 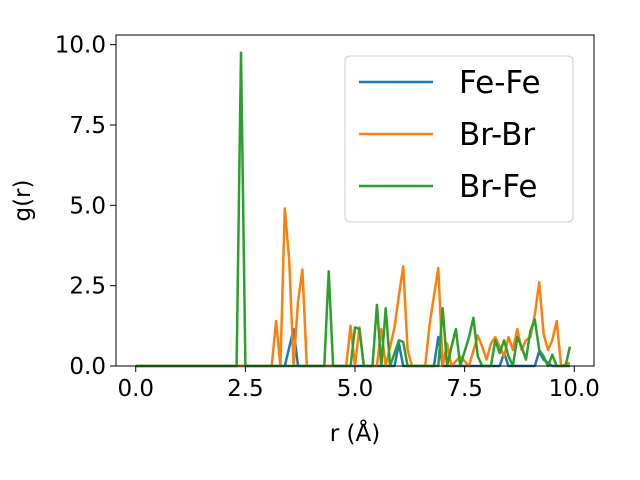 What do you see at coordinates (464, 389) in the screenshot?
I see `x-tick-label: 7.5` at bounding box center [464, 389].